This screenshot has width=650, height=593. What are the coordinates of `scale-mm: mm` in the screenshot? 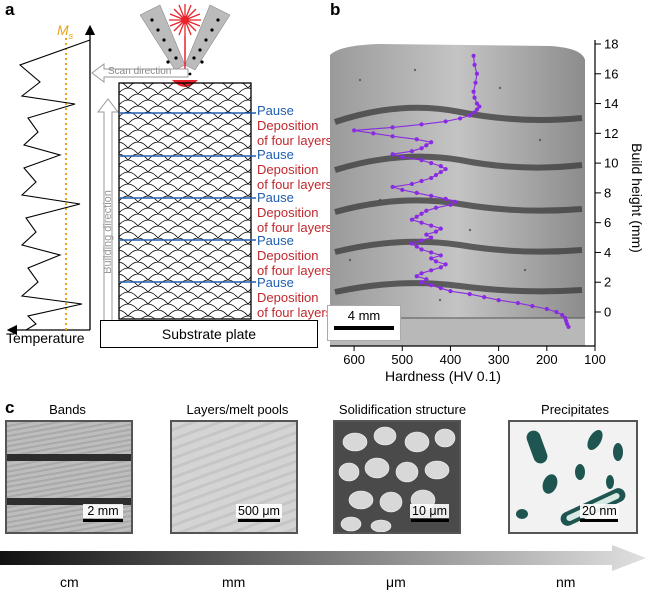 It's located at (234, 582).